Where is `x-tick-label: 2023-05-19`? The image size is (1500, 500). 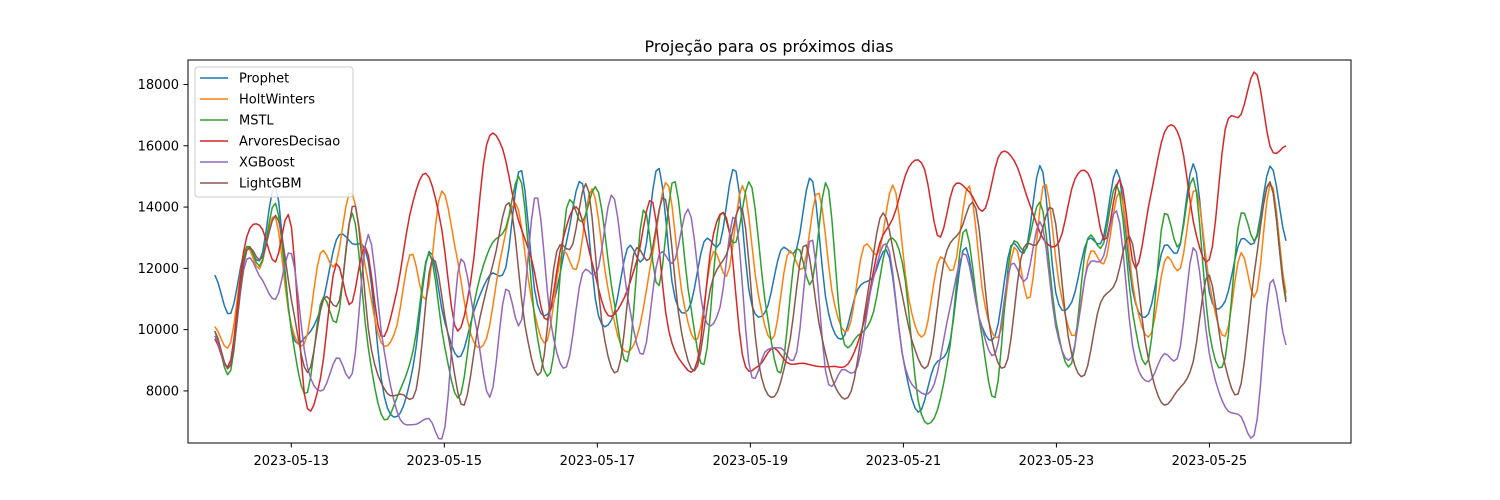
x-tick-label: 2023-05-19 is located at coordinates (751, 461).